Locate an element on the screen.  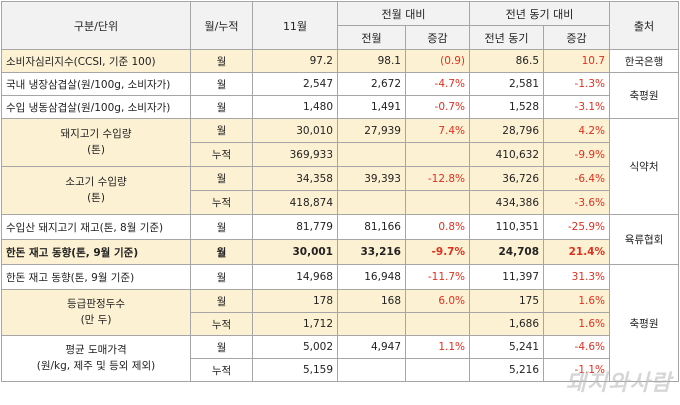
cell-nov: 178 is located at coordinates (295, 301).